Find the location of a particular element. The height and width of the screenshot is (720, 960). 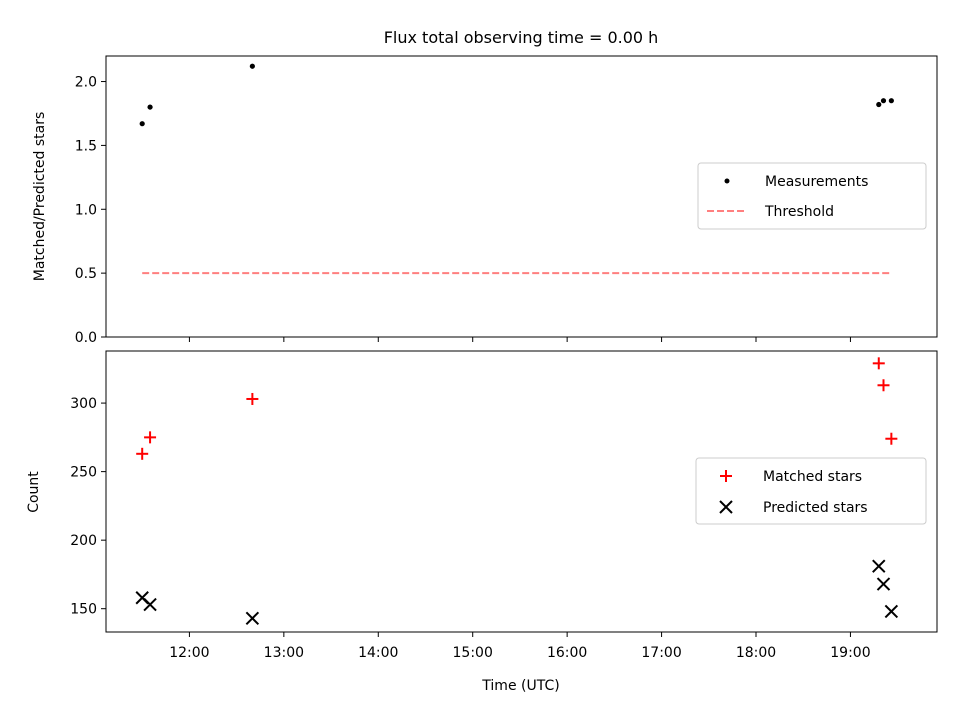

y-tick-label: 0.0 is located at coordinates (86, 338).